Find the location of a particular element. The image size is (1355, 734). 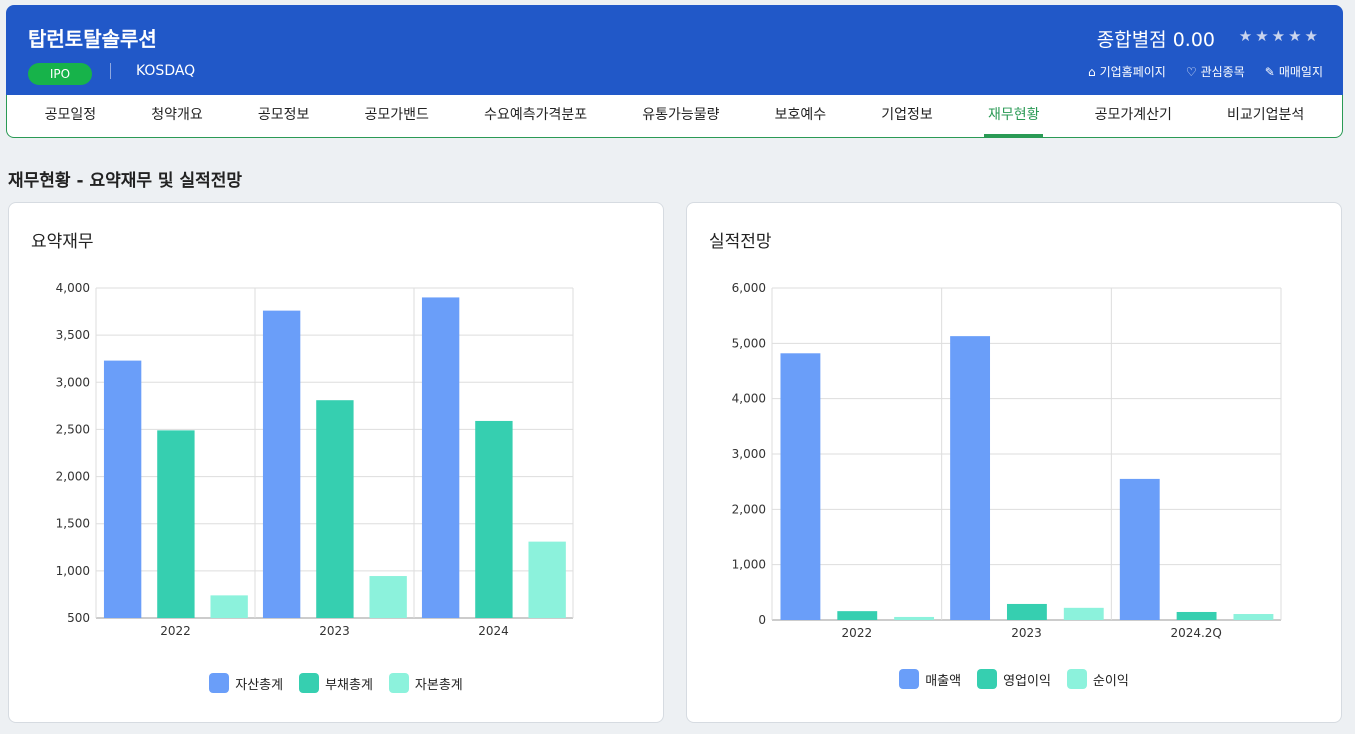

bar-부채총계-2024 is located at coordinates (494, 519).